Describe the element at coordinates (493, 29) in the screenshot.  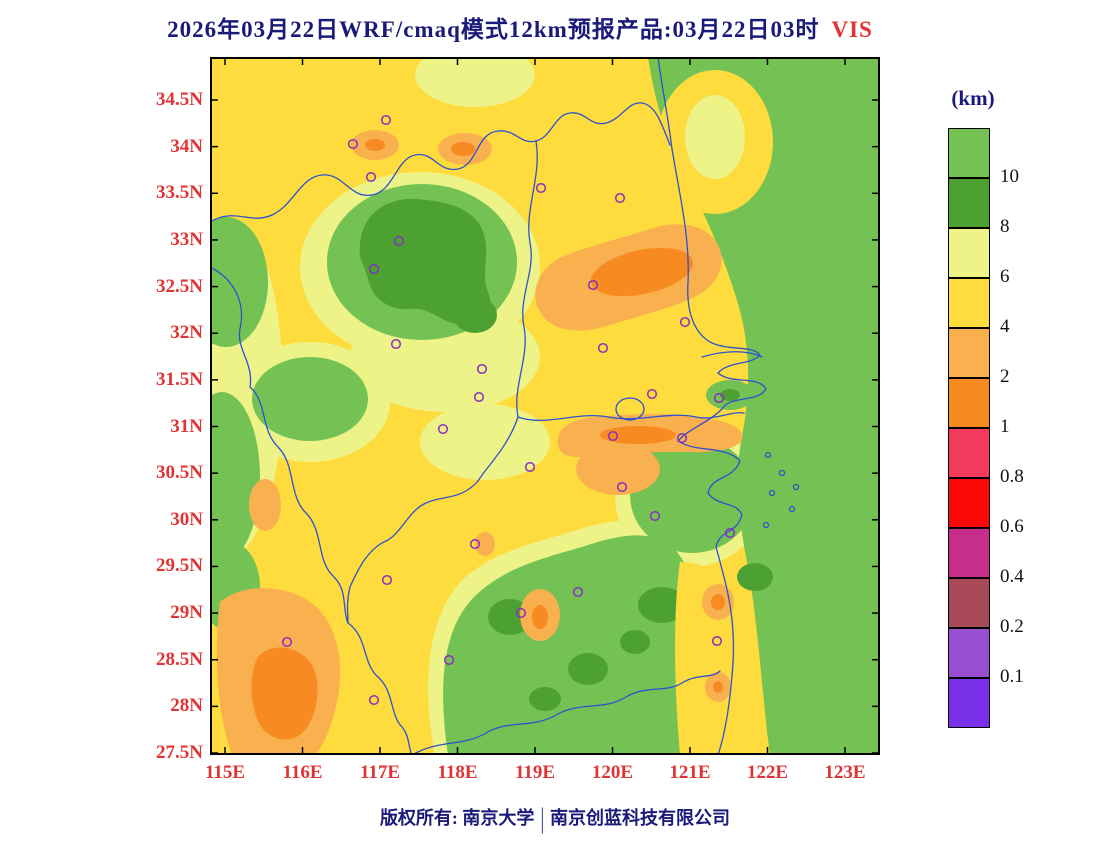
I see `title-text: 2026年03月22日WRF/cmaq模式12km预报产品:03月22日03时` at that location.